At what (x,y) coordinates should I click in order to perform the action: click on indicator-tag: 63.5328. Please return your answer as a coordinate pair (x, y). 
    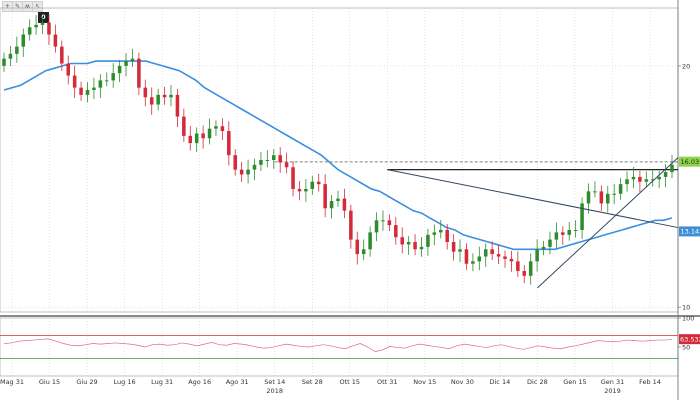
    Looking at the image, I should click on (689, 339).